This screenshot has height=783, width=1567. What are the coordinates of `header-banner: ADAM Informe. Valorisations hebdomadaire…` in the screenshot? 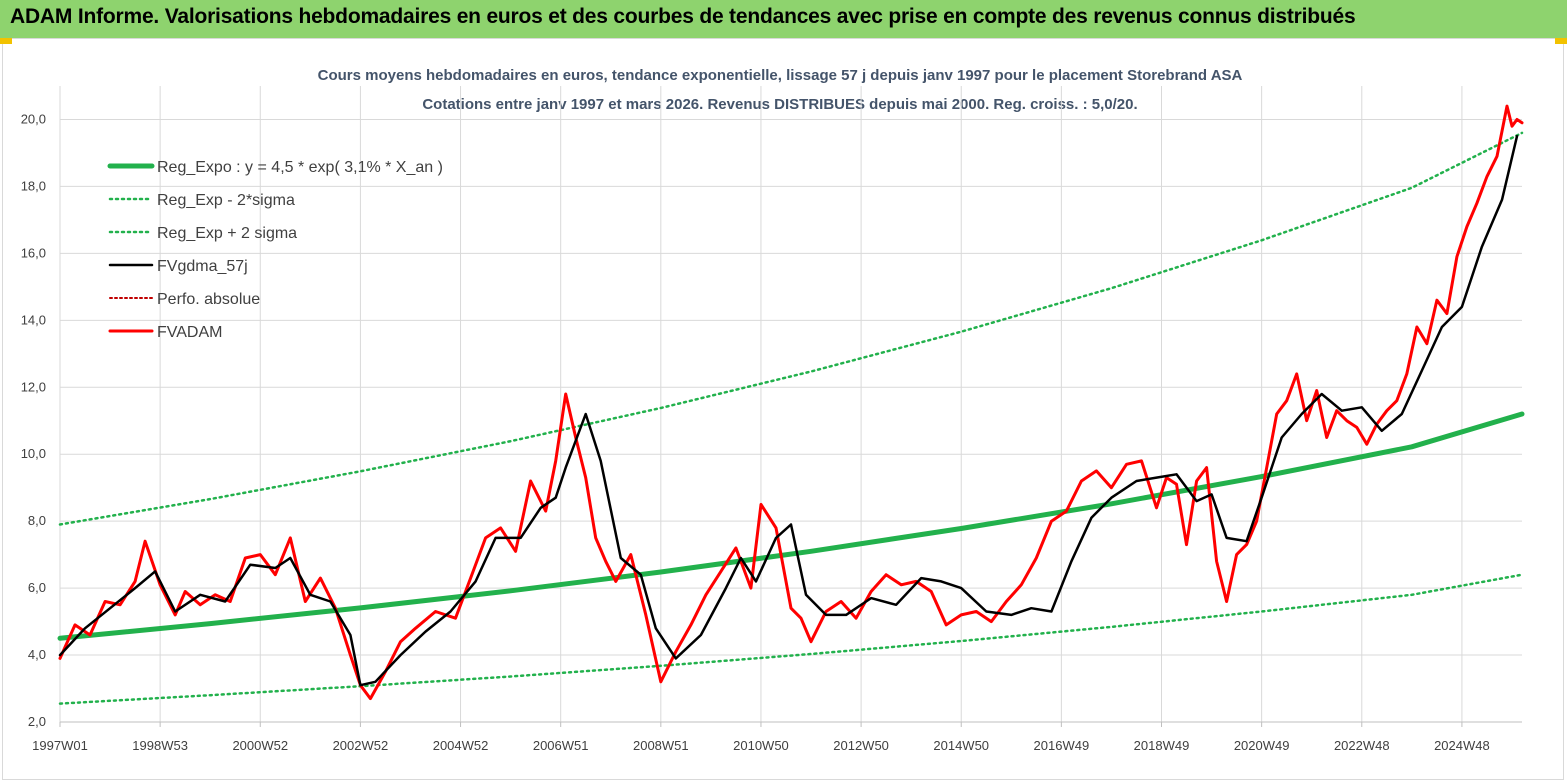 It's located at (783, 19).